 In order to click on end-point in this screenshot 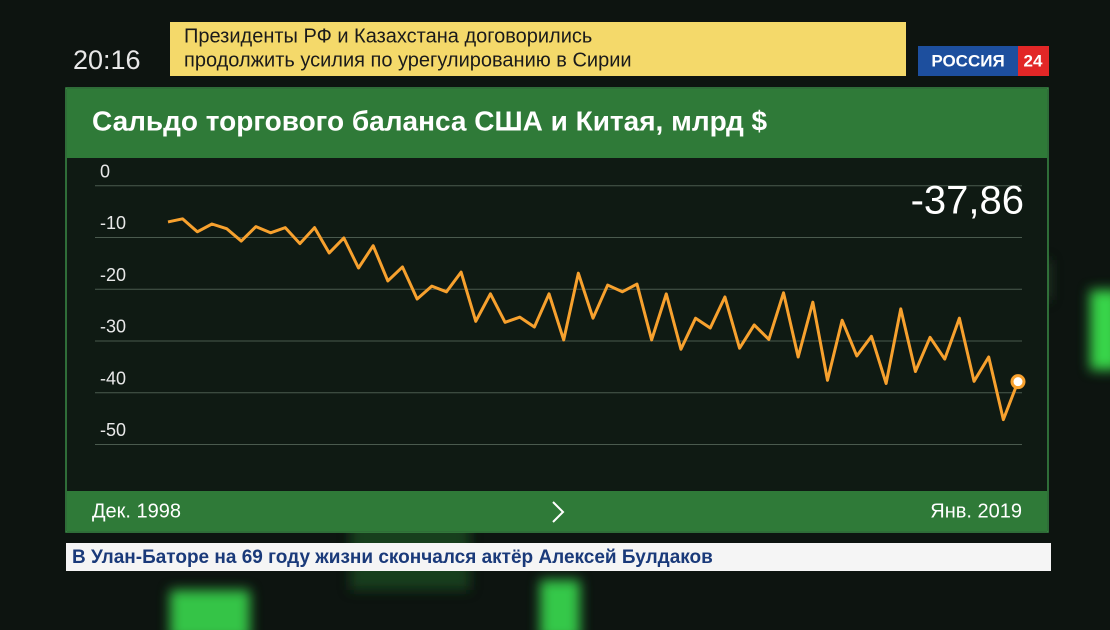, I will do `click(1018, 382)`.